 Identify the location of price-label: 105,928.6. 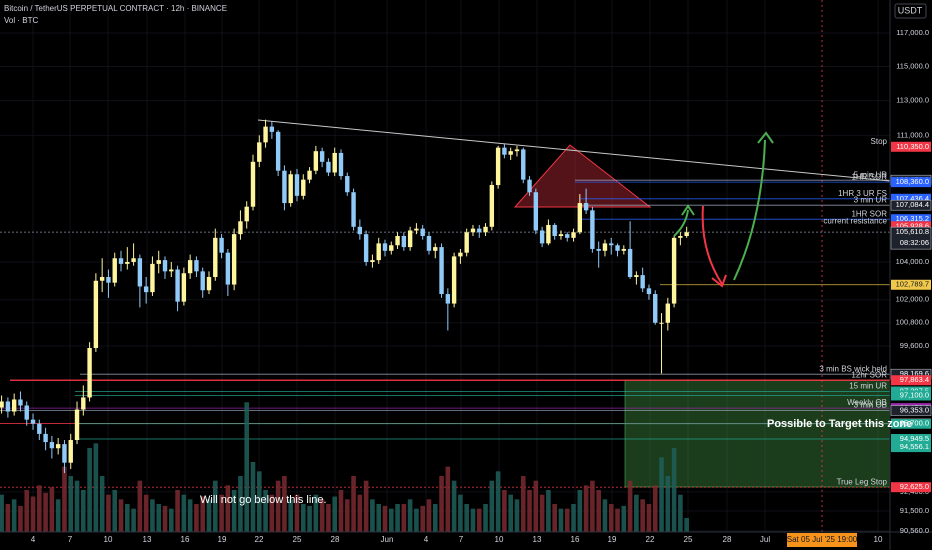
(912, 225).